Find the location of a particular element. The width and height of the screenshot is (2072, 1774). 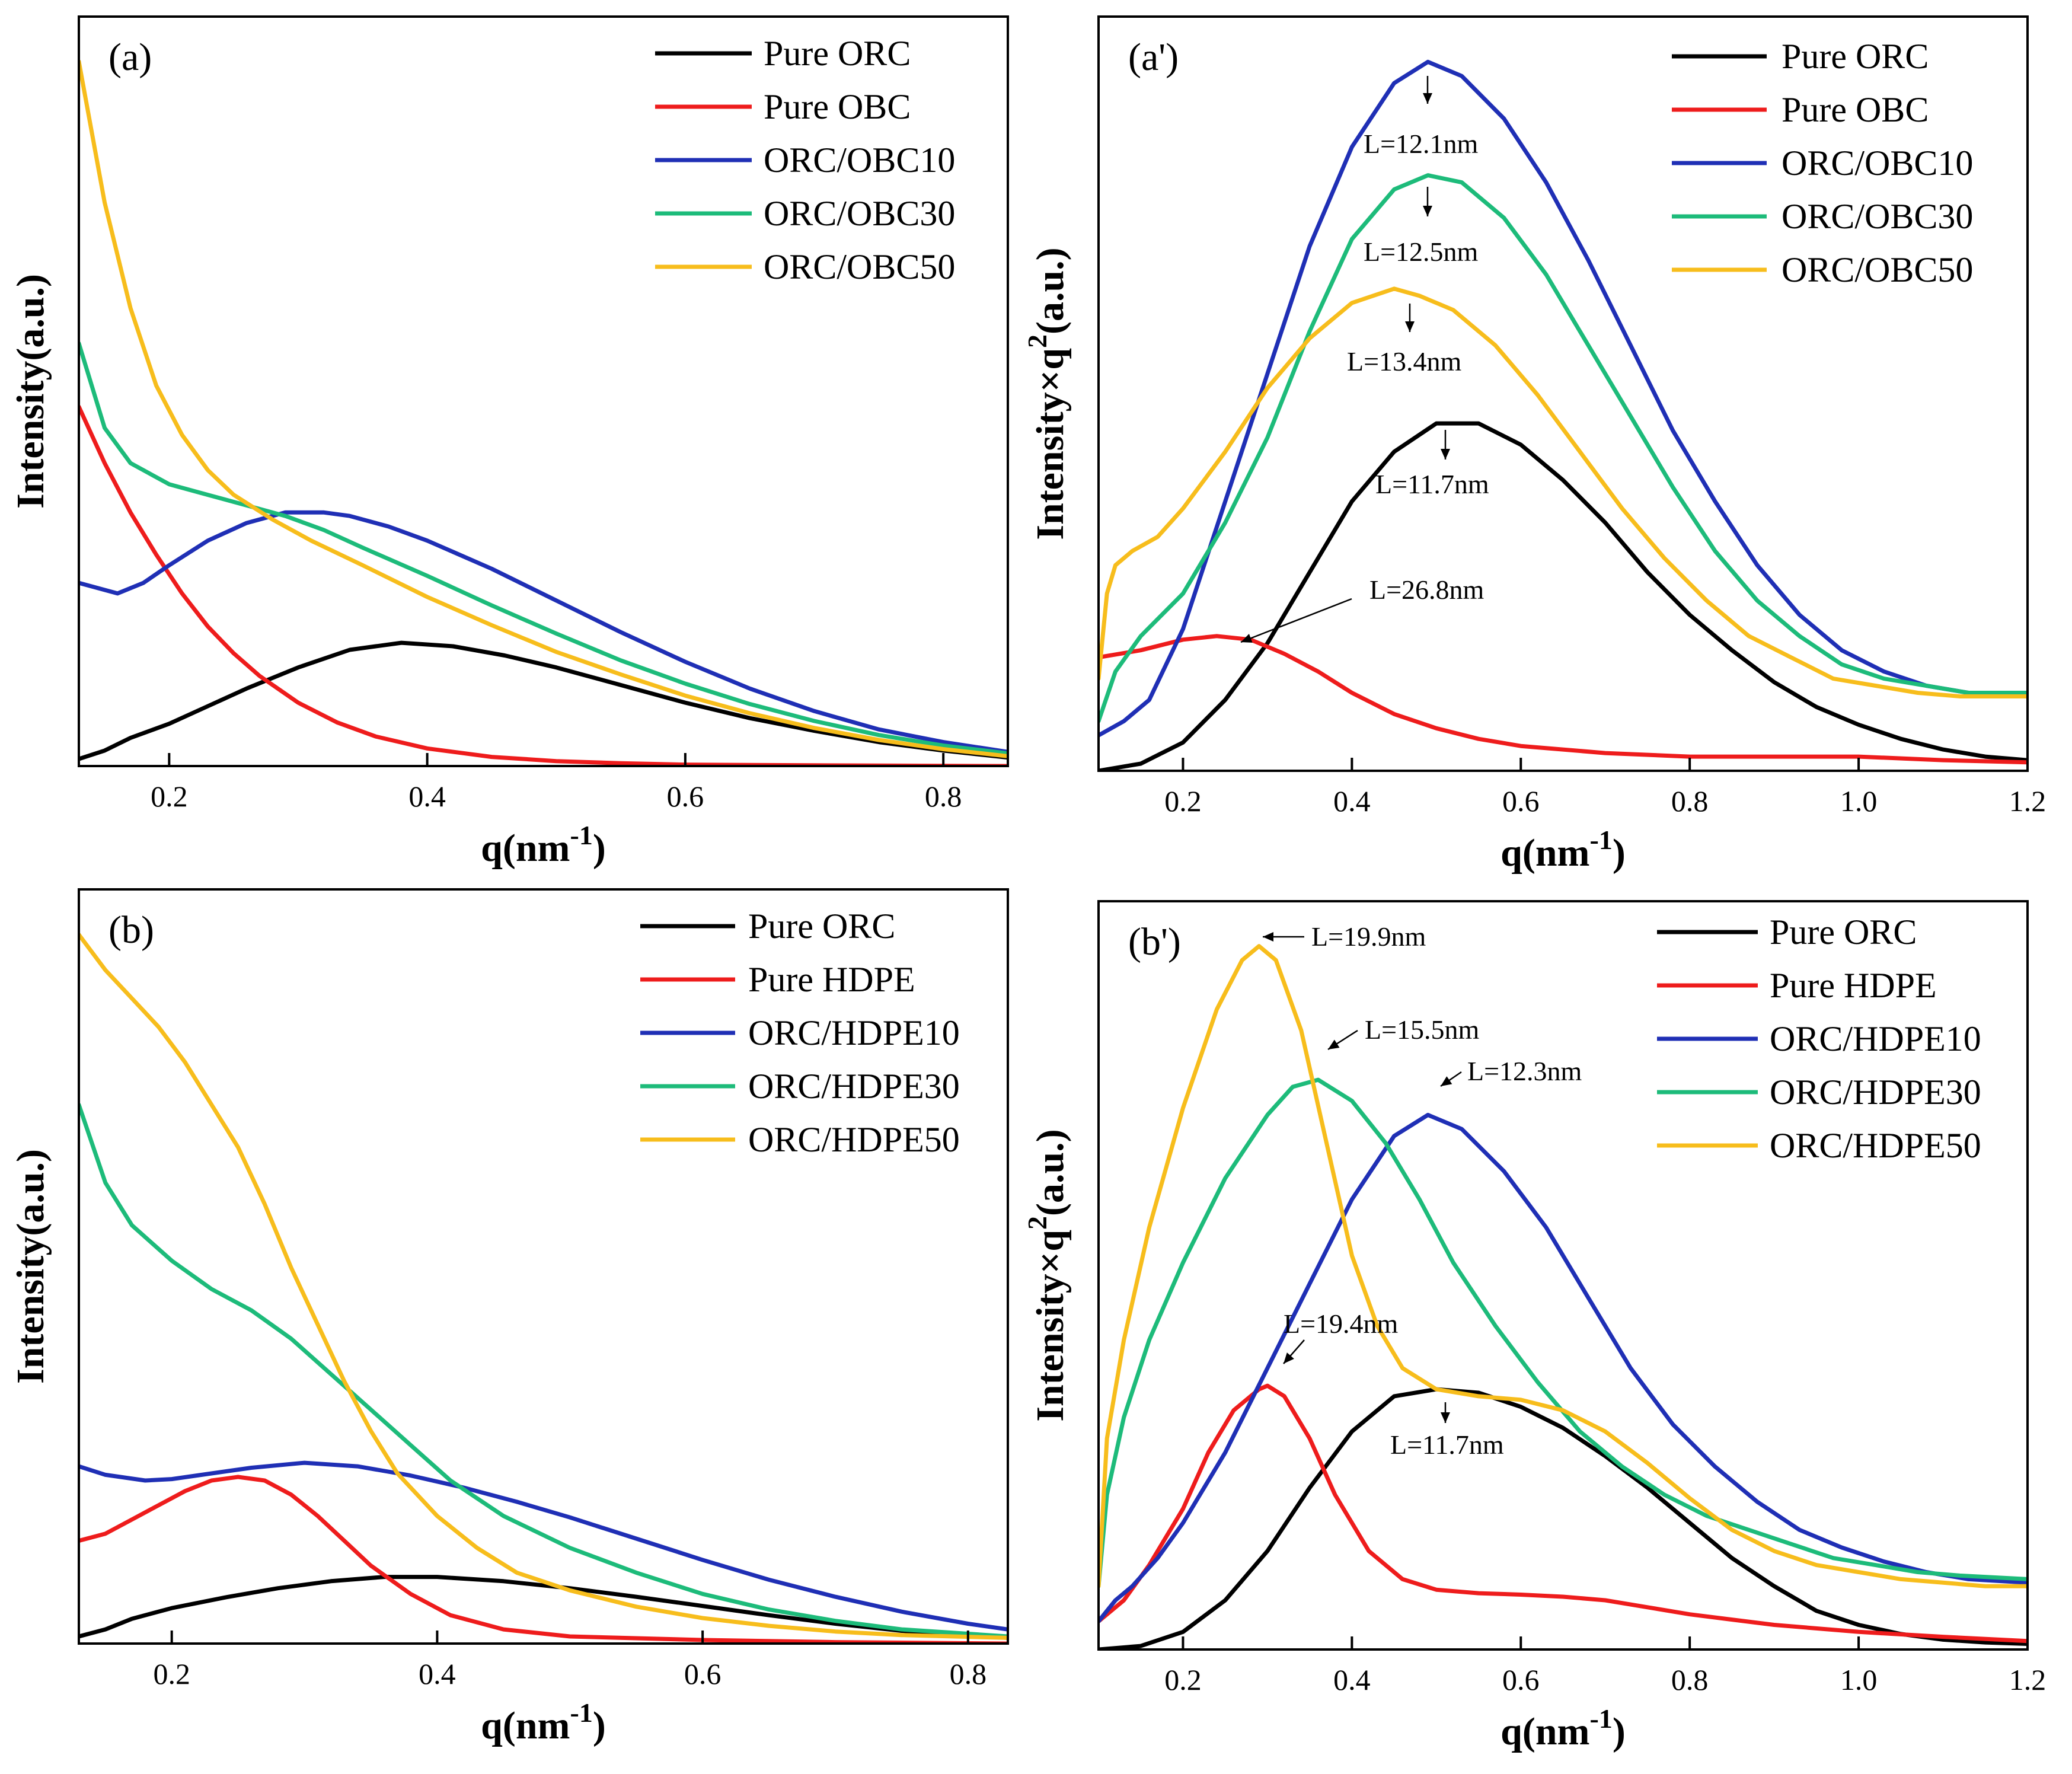

series-line-orc-obc30 is located at coordinates (1563, 448).